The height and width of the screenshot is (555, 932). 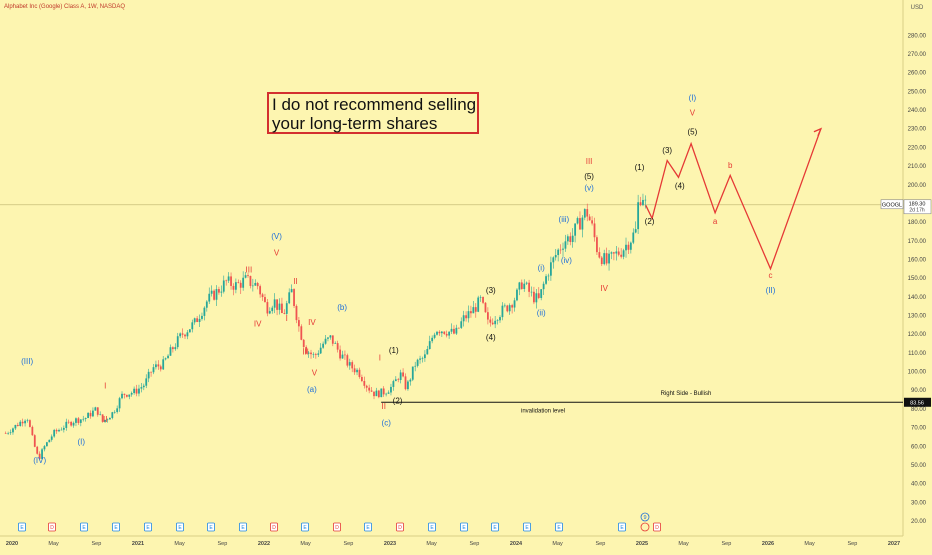 I want to click on x-tick-label: 2027, so click(x=894, y=544).